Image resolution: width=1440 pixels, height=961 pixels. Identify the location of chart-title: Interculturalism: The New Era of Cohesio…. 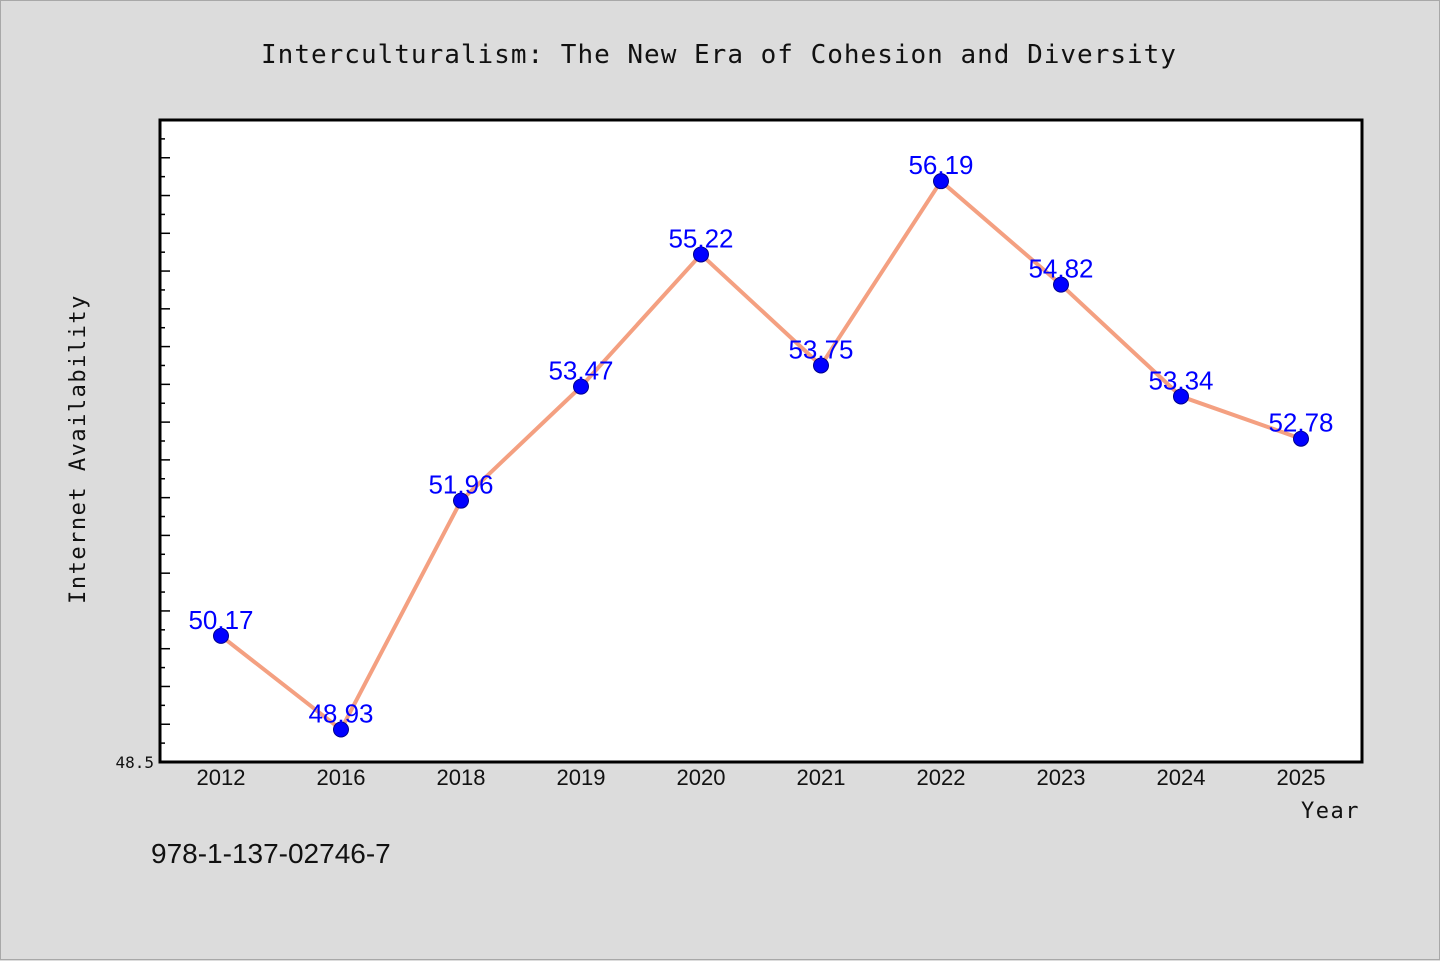
(719, 55).